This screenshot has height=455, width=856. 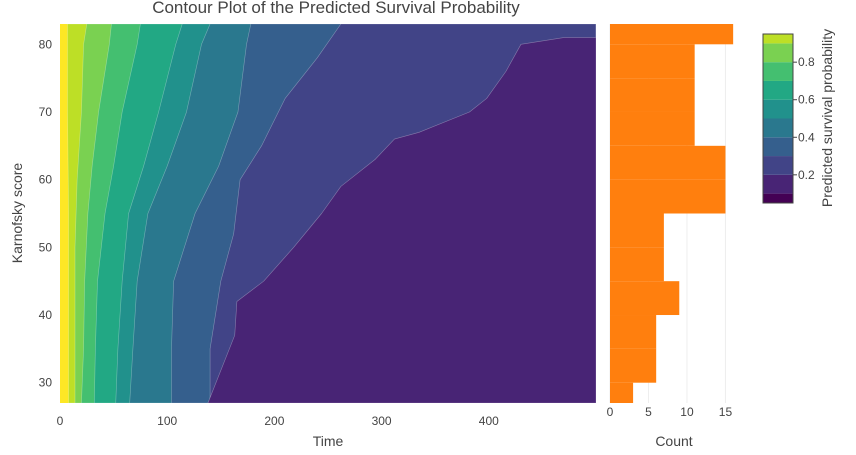 I want to click on colorbar-tick-label: 0.6, so click(x=806, y=100).